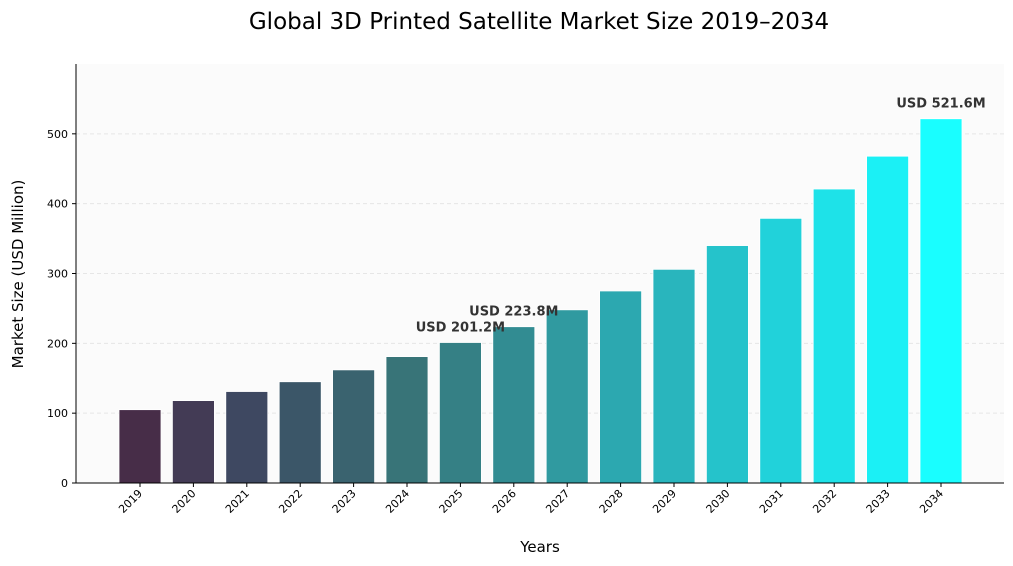 Image resolution: width=1013 pixels, height=566 pixels. I want to click on y-tick-label: 0, so click(64, 483).